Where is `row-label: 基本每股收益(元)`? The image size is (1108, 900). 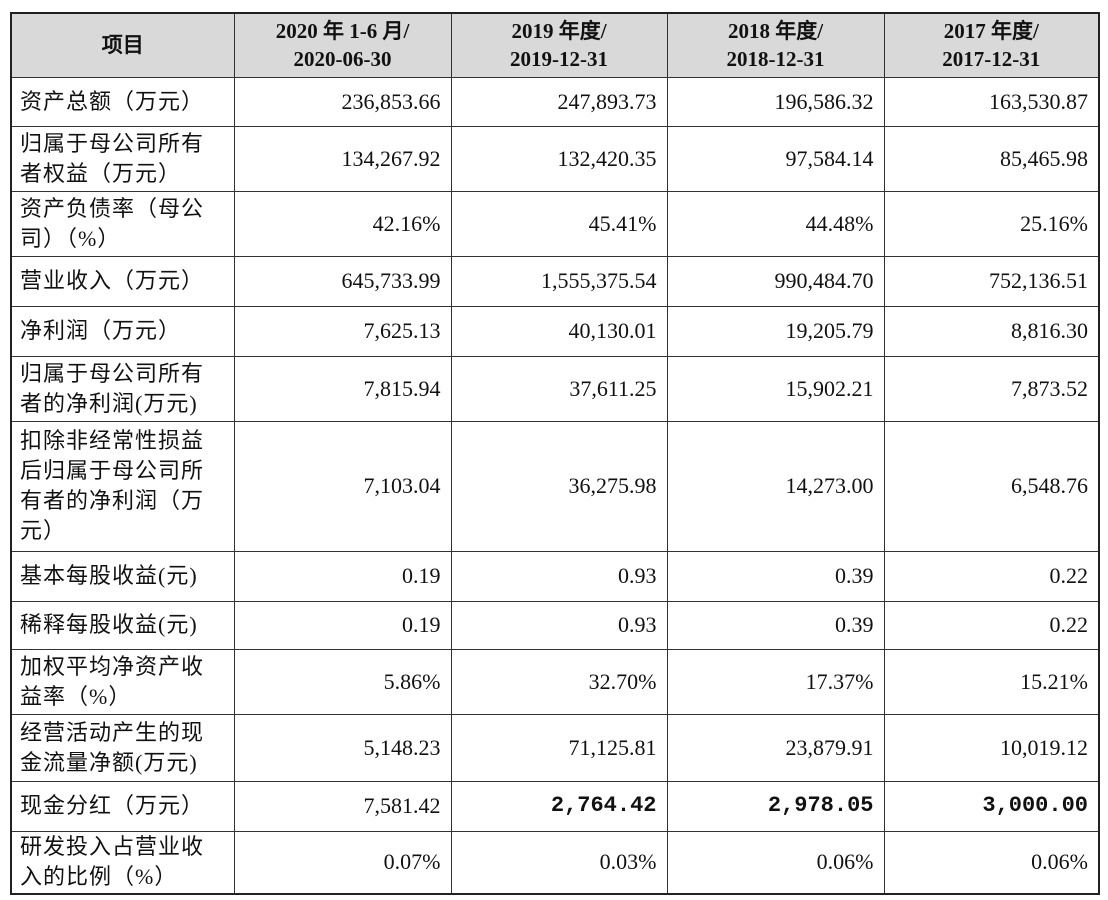
row-label: 基本每股收益(元) is located at coordinates (122, 576).